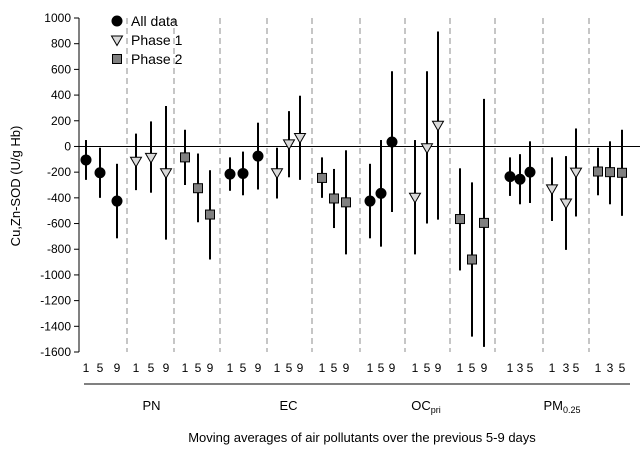 Image resolution: width=643 pixels, height=452 pixels. I want to click on y-tick-label: -600, so click(59, 224).